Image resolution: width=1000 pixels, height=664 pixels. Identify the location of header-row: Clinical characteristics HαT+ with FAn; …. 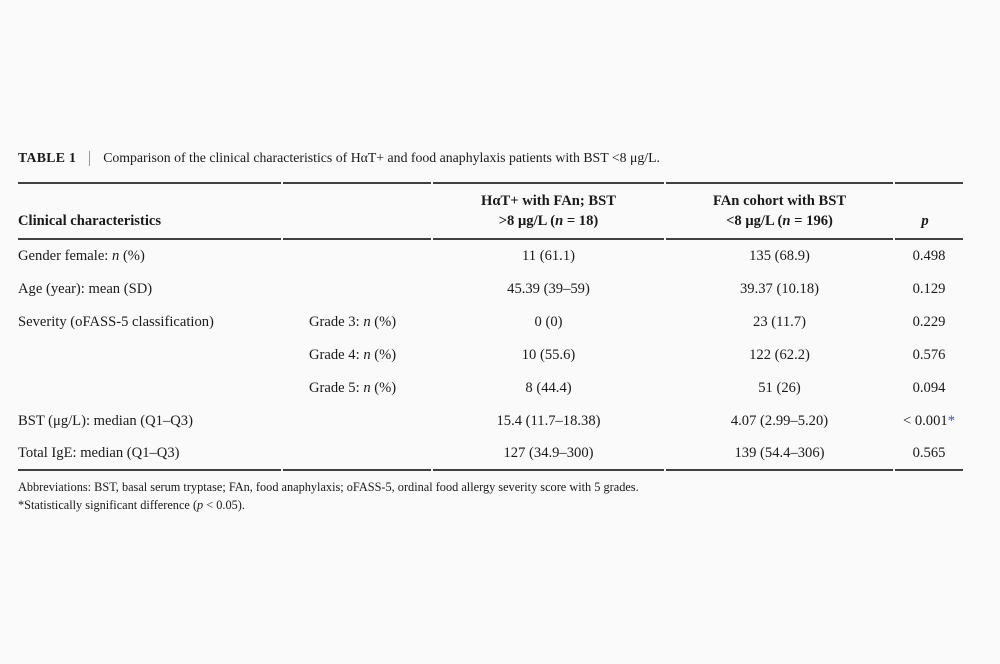
(490, 211).